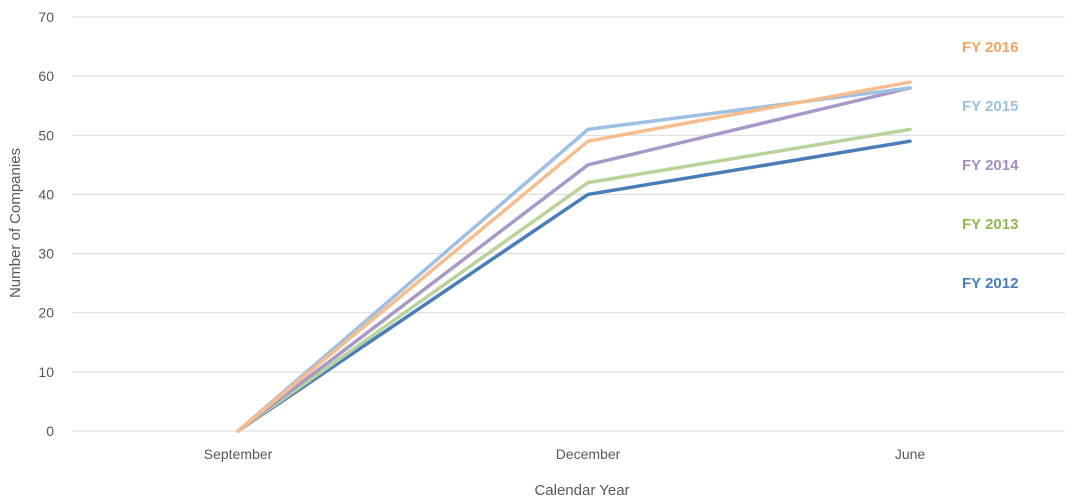 Image resolution: width=1073 pixels, height=501 pixels. I want to click on x-tick-label-december: December, so click(588, 454).